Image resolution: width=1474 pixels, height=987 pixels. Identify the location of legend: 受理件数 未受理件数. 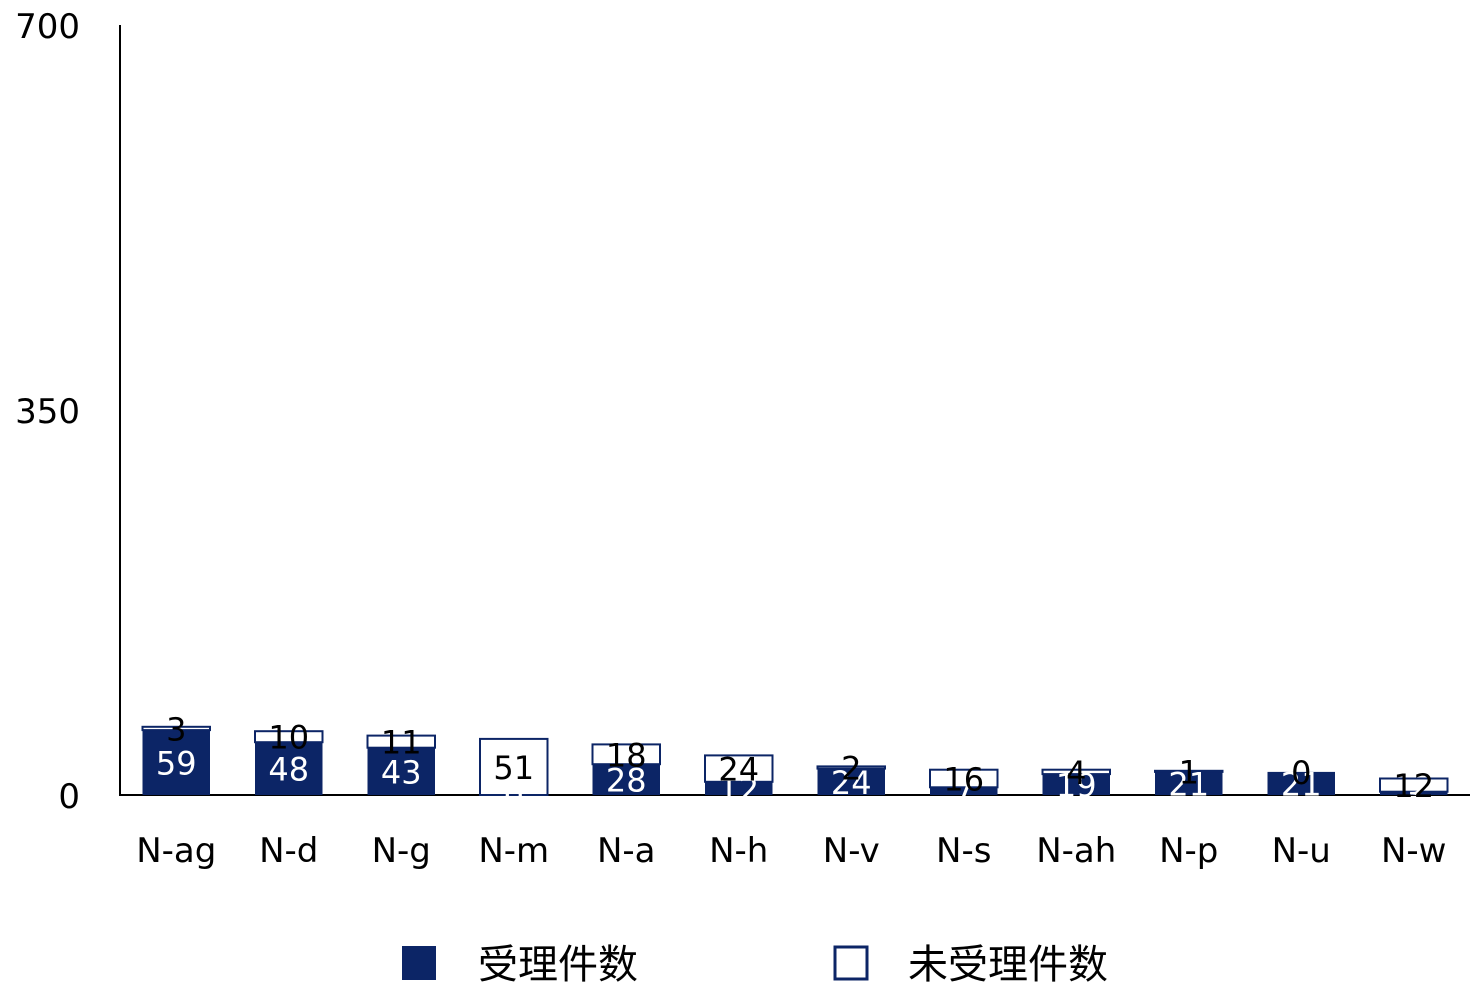
(755, 964).